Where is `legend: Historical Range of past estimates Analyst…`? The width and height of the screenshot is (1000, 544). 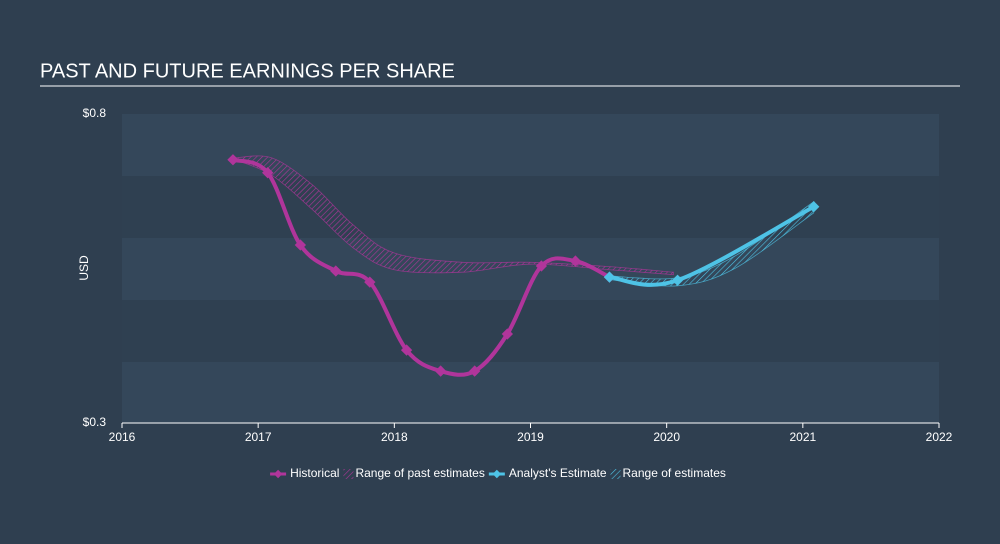 legend: Historical Range of past estimates Analyst… is located at coordinates (498, 473).